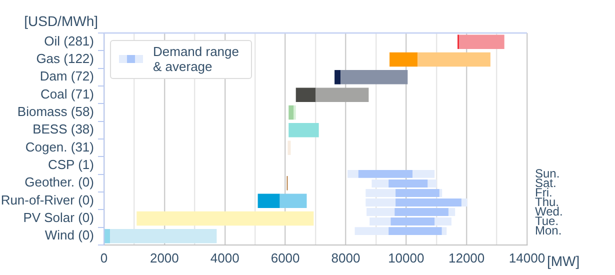 The width and height of the screenshot is (615, 275). What do you see at coordinates (47, 200) in the screenshot?
I see `y-tick-label: Run-of-River (0)` at bounding box center [47, 200].